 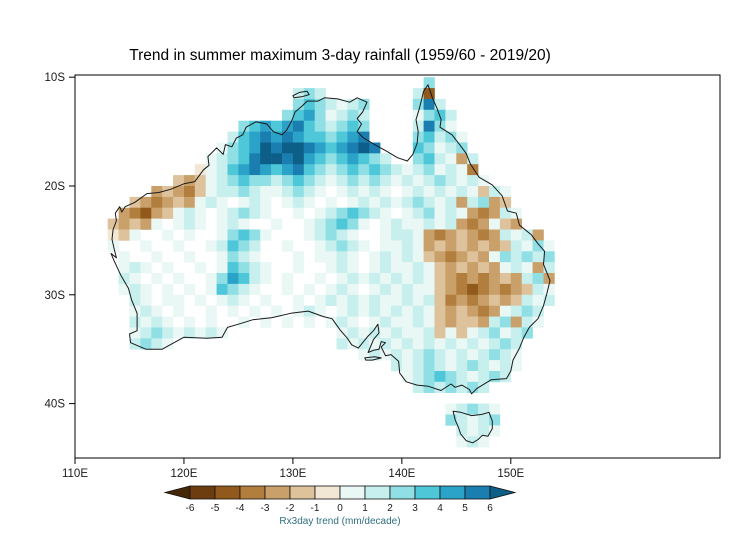 I want to click on colorbar-tick-label: -3, so click(x=265, y=508).